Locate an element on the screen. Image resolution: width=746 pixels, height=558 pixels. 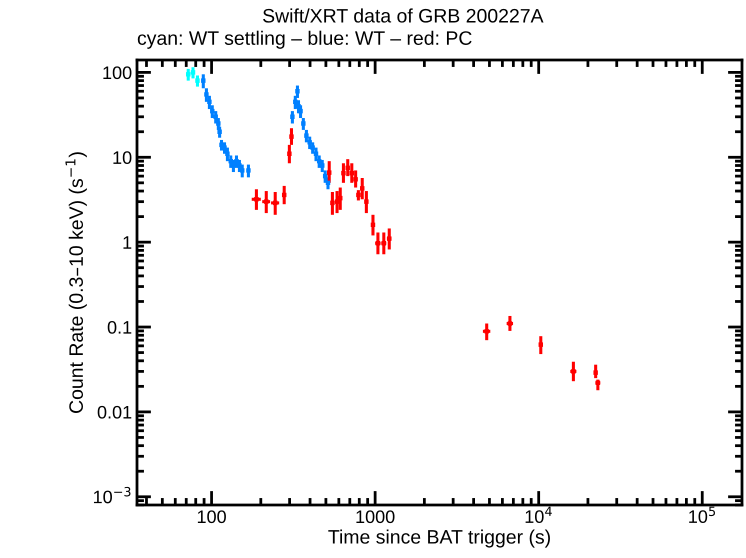
x-tick-label: 10$^{4}$ is located at coordinates (539, 514).